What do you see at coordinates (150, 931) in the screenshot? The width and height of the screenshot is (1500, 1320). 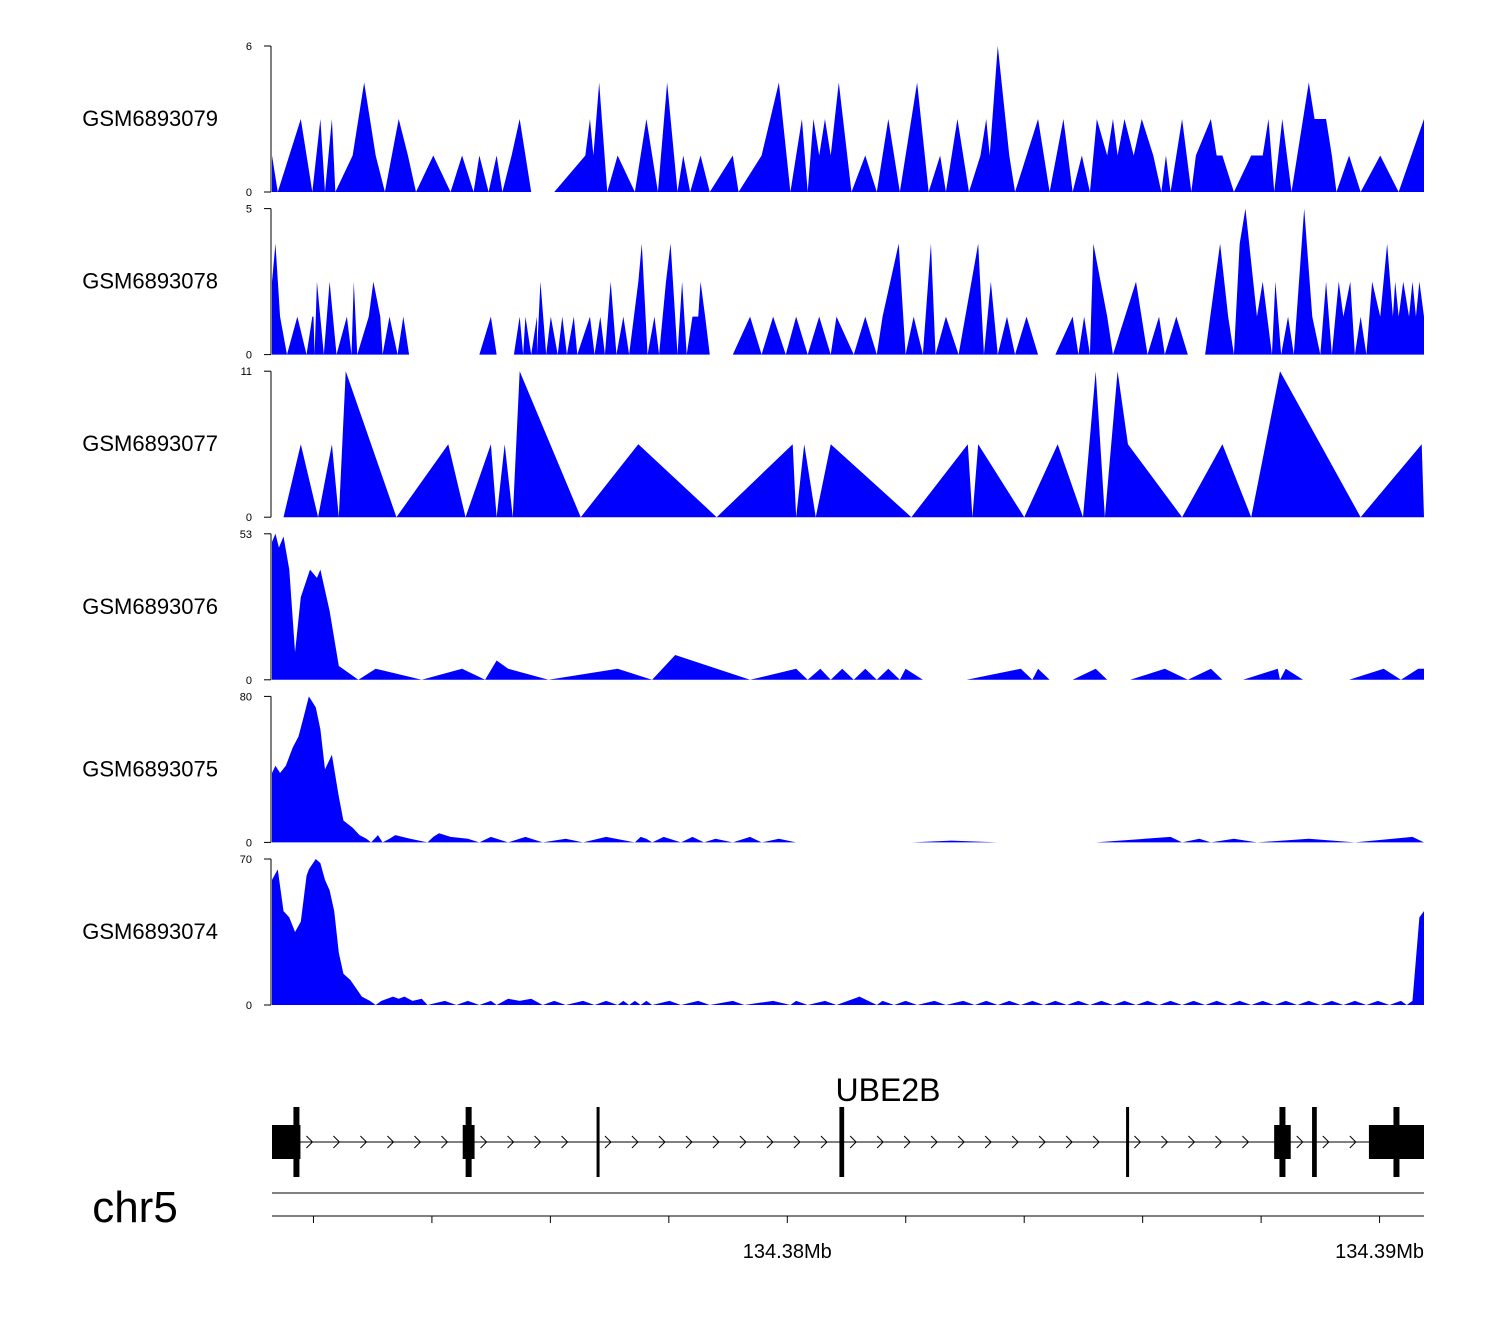 I see `track-label: GSM6893074` at bounding box center [150, 931].